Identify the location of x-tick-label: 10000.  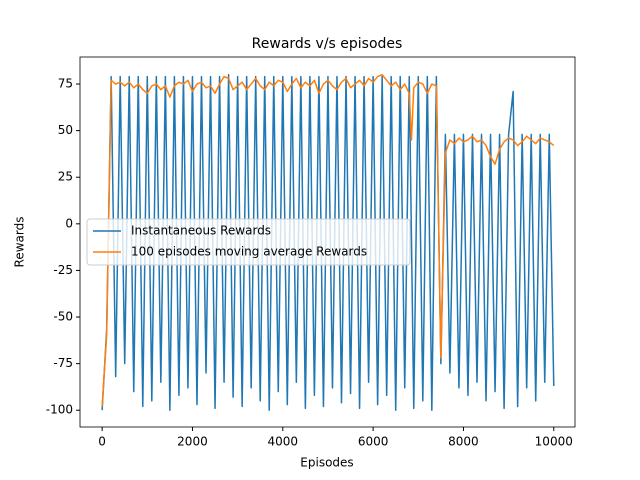
(554, 442).